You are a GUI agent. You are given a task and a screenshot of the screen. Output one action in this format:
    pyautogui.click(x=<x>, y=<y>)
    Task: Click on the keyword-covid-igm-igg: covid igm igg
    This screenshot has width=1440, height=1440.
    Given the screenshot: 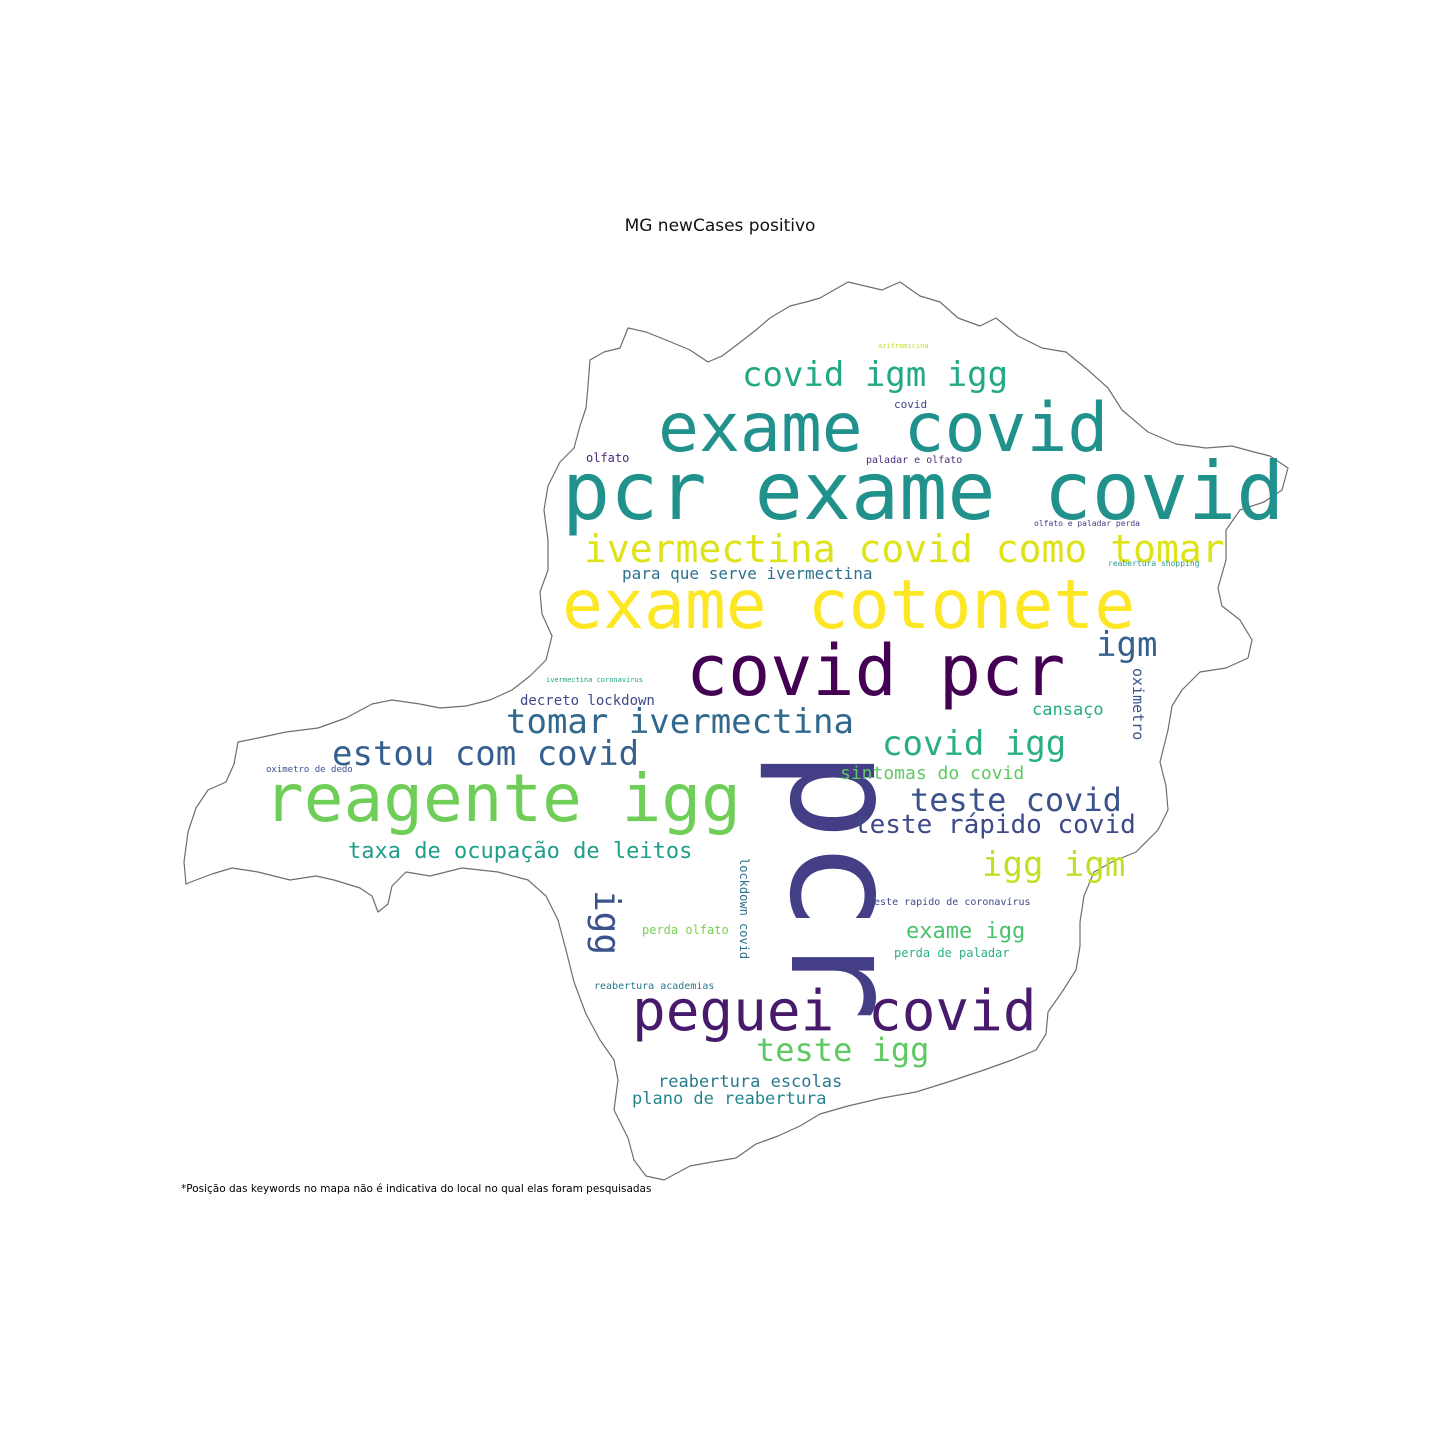 What is the action you would take?
    pyautogui.click(x=875, y=375)
    